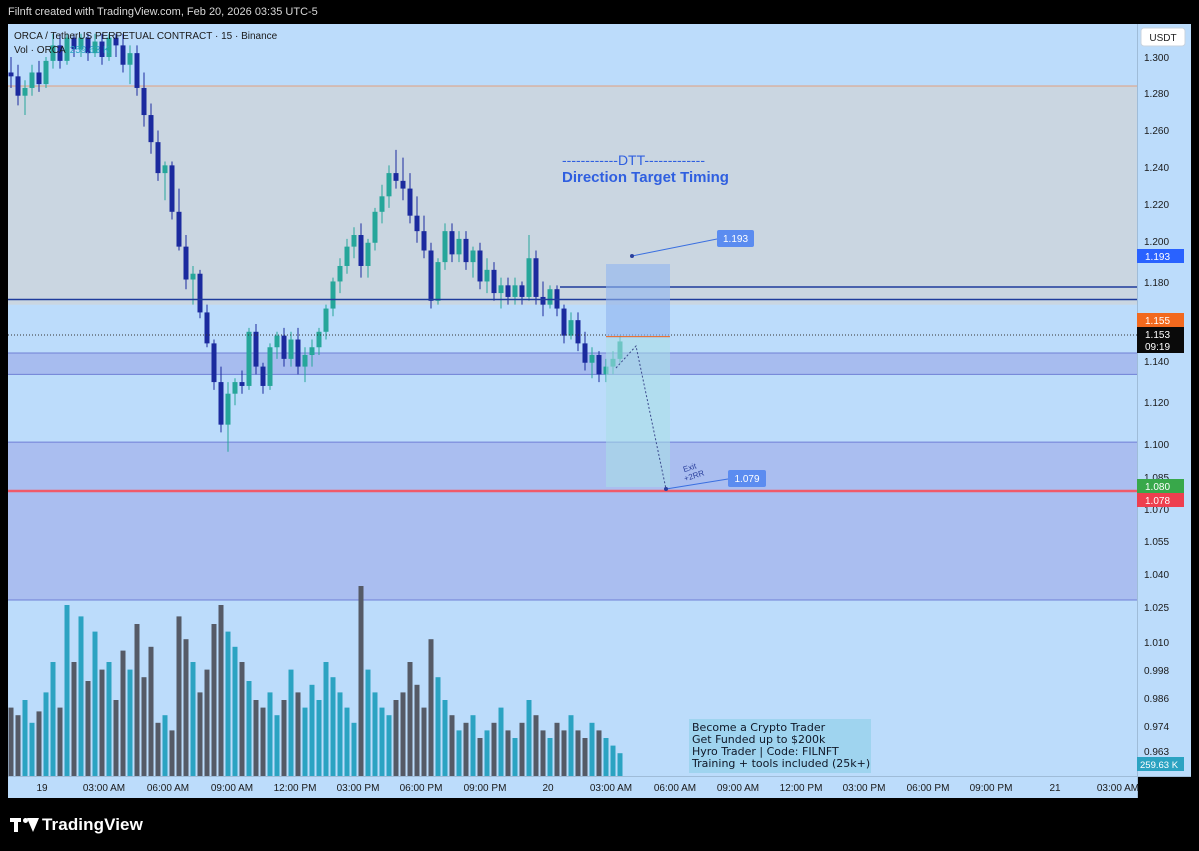 The width and height of the screenshot is (1199, 851). What do you see at coordinates (759, 739) in the screenshot?
I see `promo-line-2: Get Funded up to $200k` at bounding box center [759, 739].